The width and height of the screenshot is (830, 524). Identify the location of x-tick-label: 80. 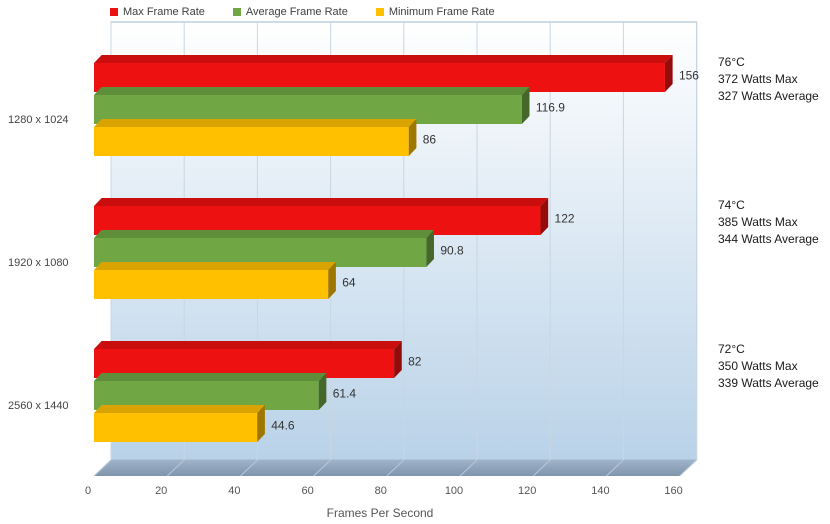
(381, 491).